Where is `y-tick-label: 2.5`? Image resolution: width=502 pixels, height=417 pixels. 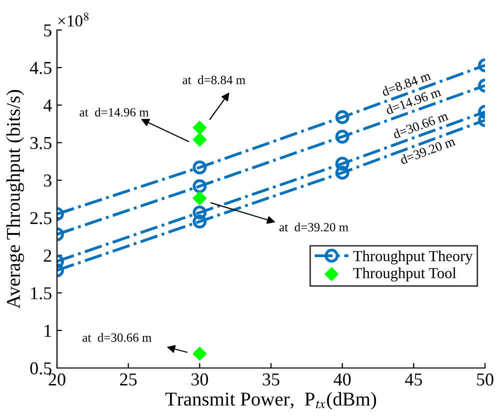 y-tick-label: 2.5 is located at coordinates (41, 218).